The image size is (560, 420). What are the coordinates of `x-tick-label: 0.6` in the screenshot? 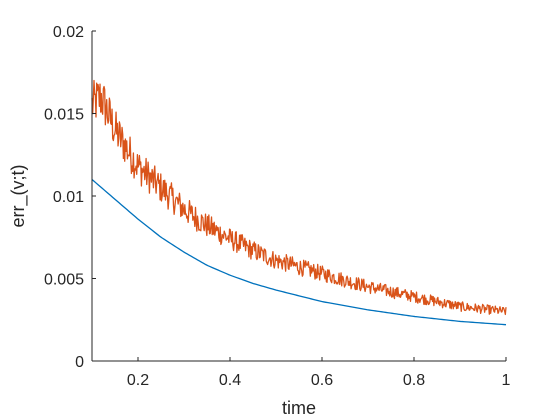 It's located at (322, 380).